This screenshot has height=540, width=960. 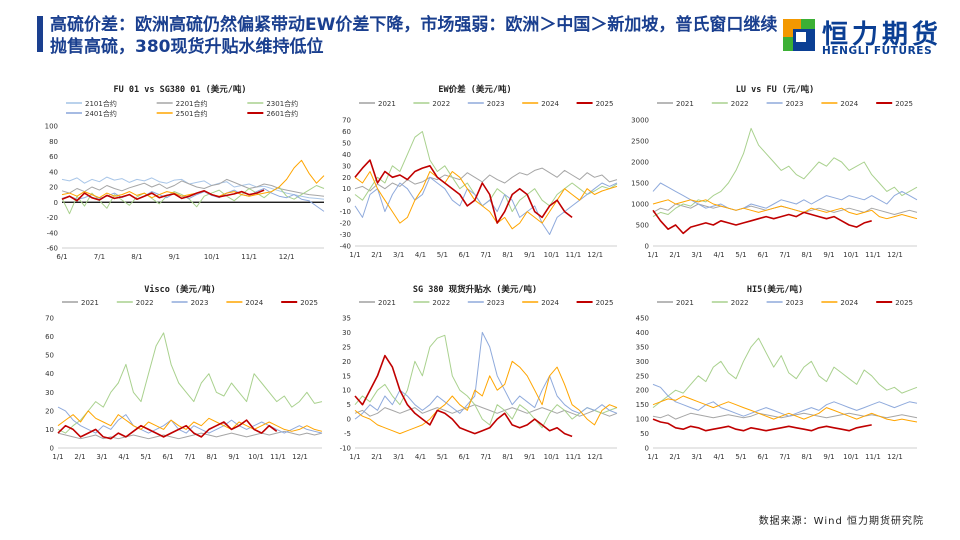 What do you see at coordinates (346, 376) in the screenshot?
I see `y-tick-label: 15` at bounding box center [346, 376].